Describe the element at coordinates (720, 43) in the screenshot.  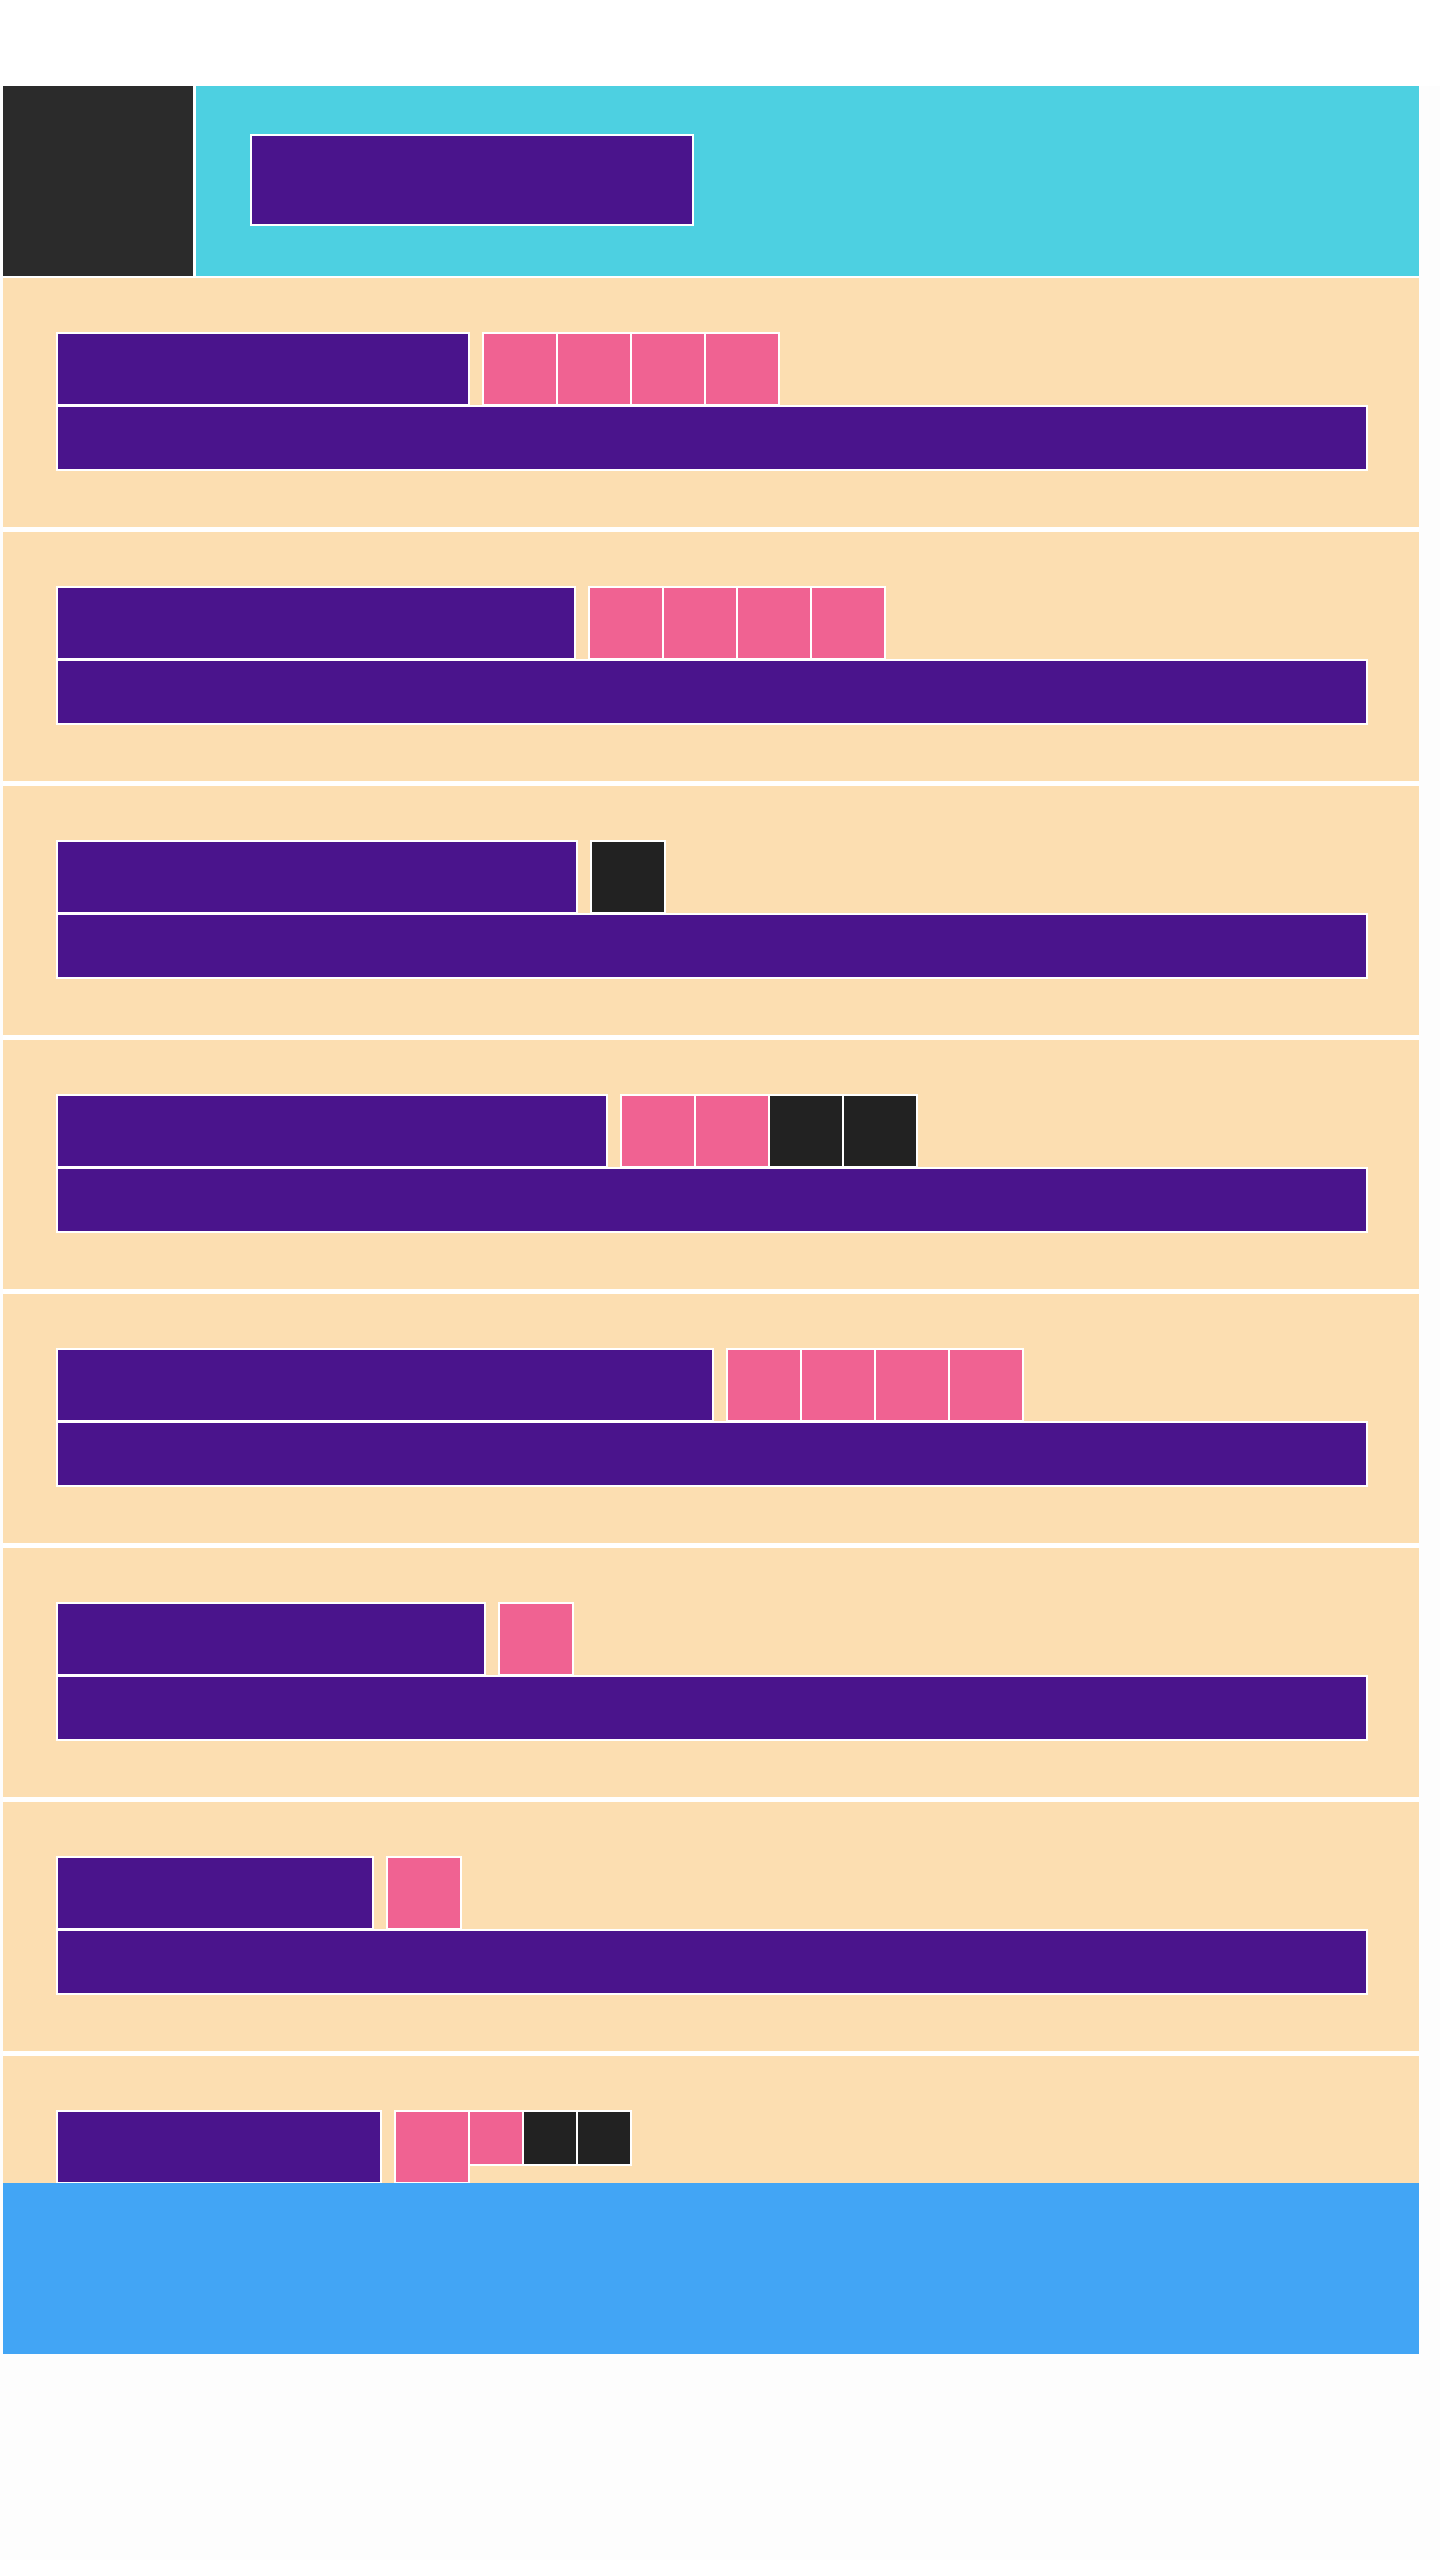
I see `top-spacer` at that location.